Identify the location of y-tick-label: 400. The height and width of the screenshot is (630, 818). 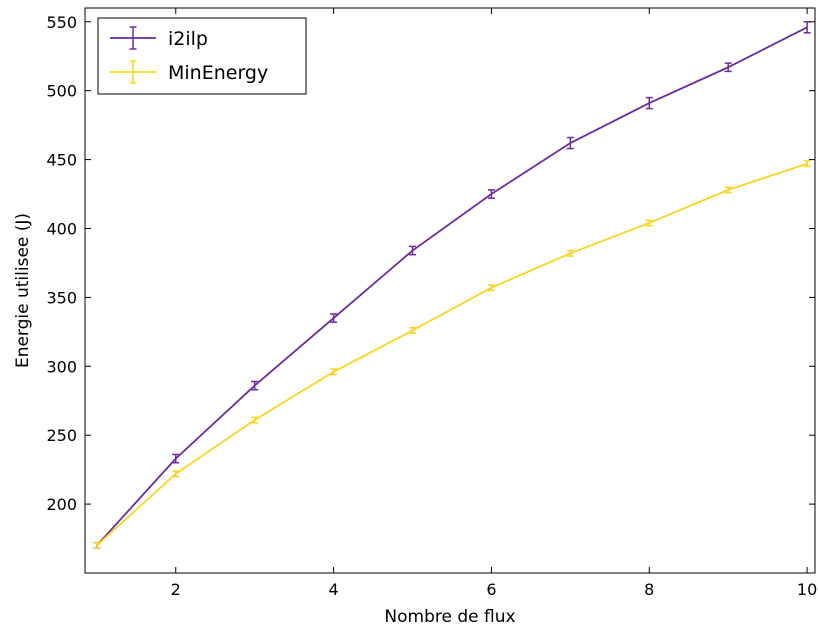
(61, 228).